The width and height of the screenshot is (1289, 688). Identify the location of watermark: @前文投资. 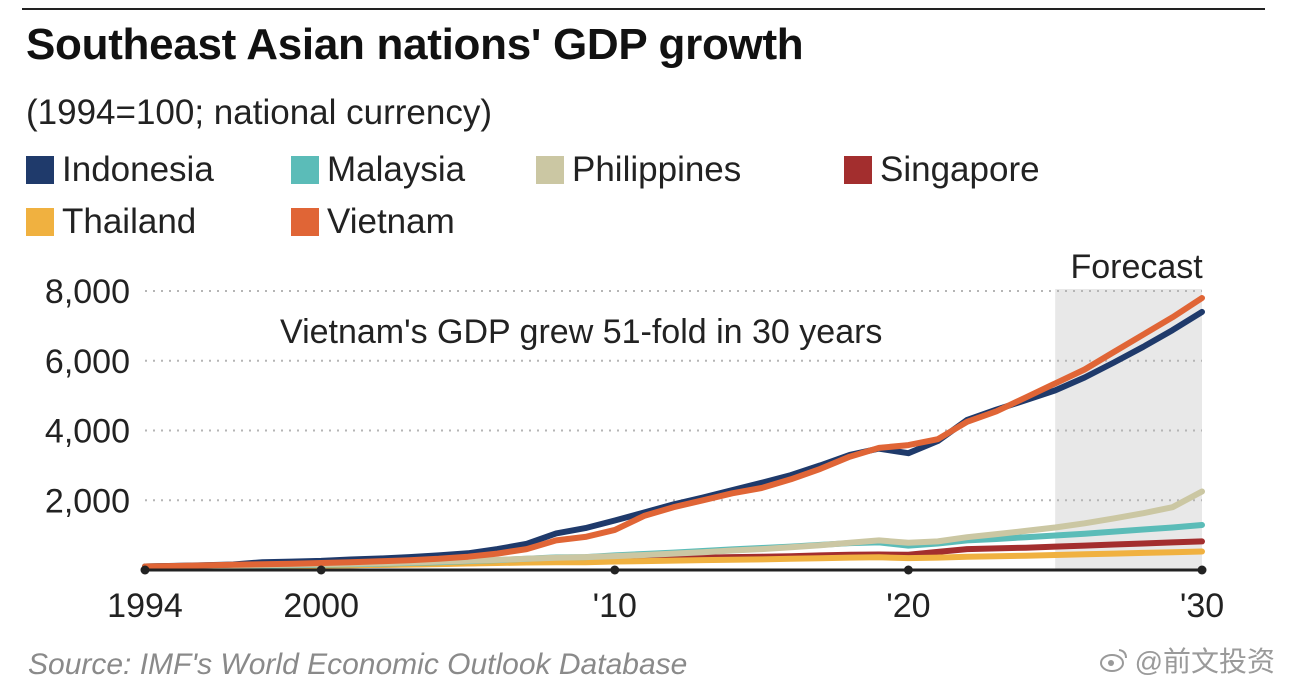
(1187, 660).